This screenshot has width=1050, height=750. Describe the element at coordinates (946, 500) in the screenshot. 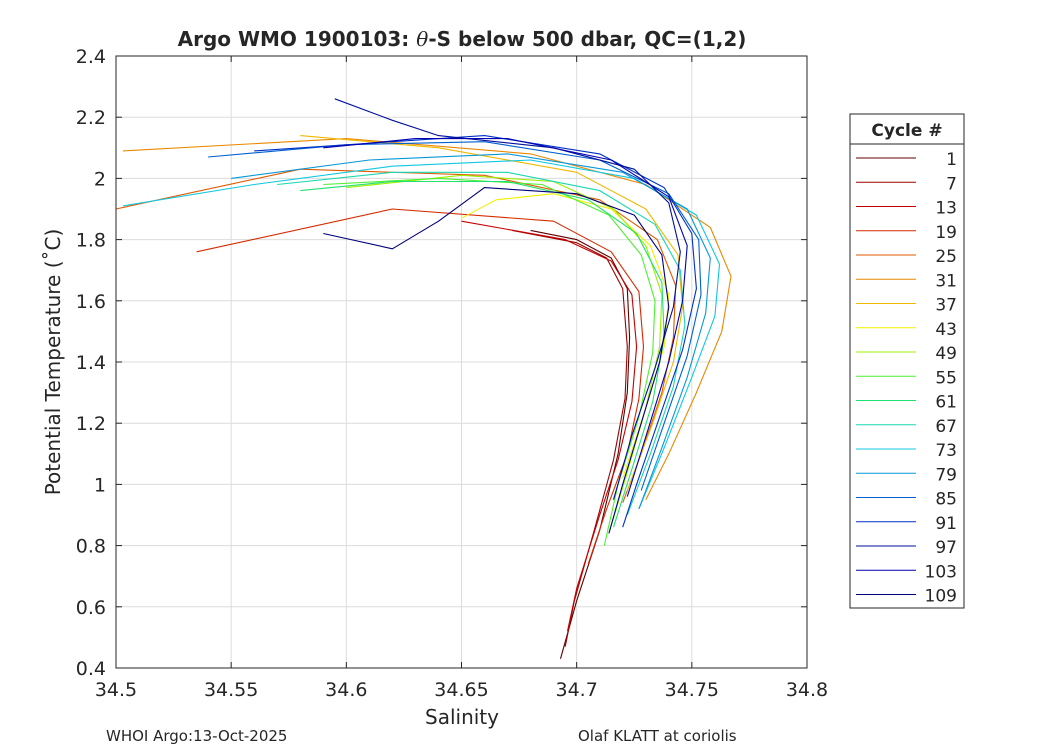

I see `legend-label-85: 85` at that location.